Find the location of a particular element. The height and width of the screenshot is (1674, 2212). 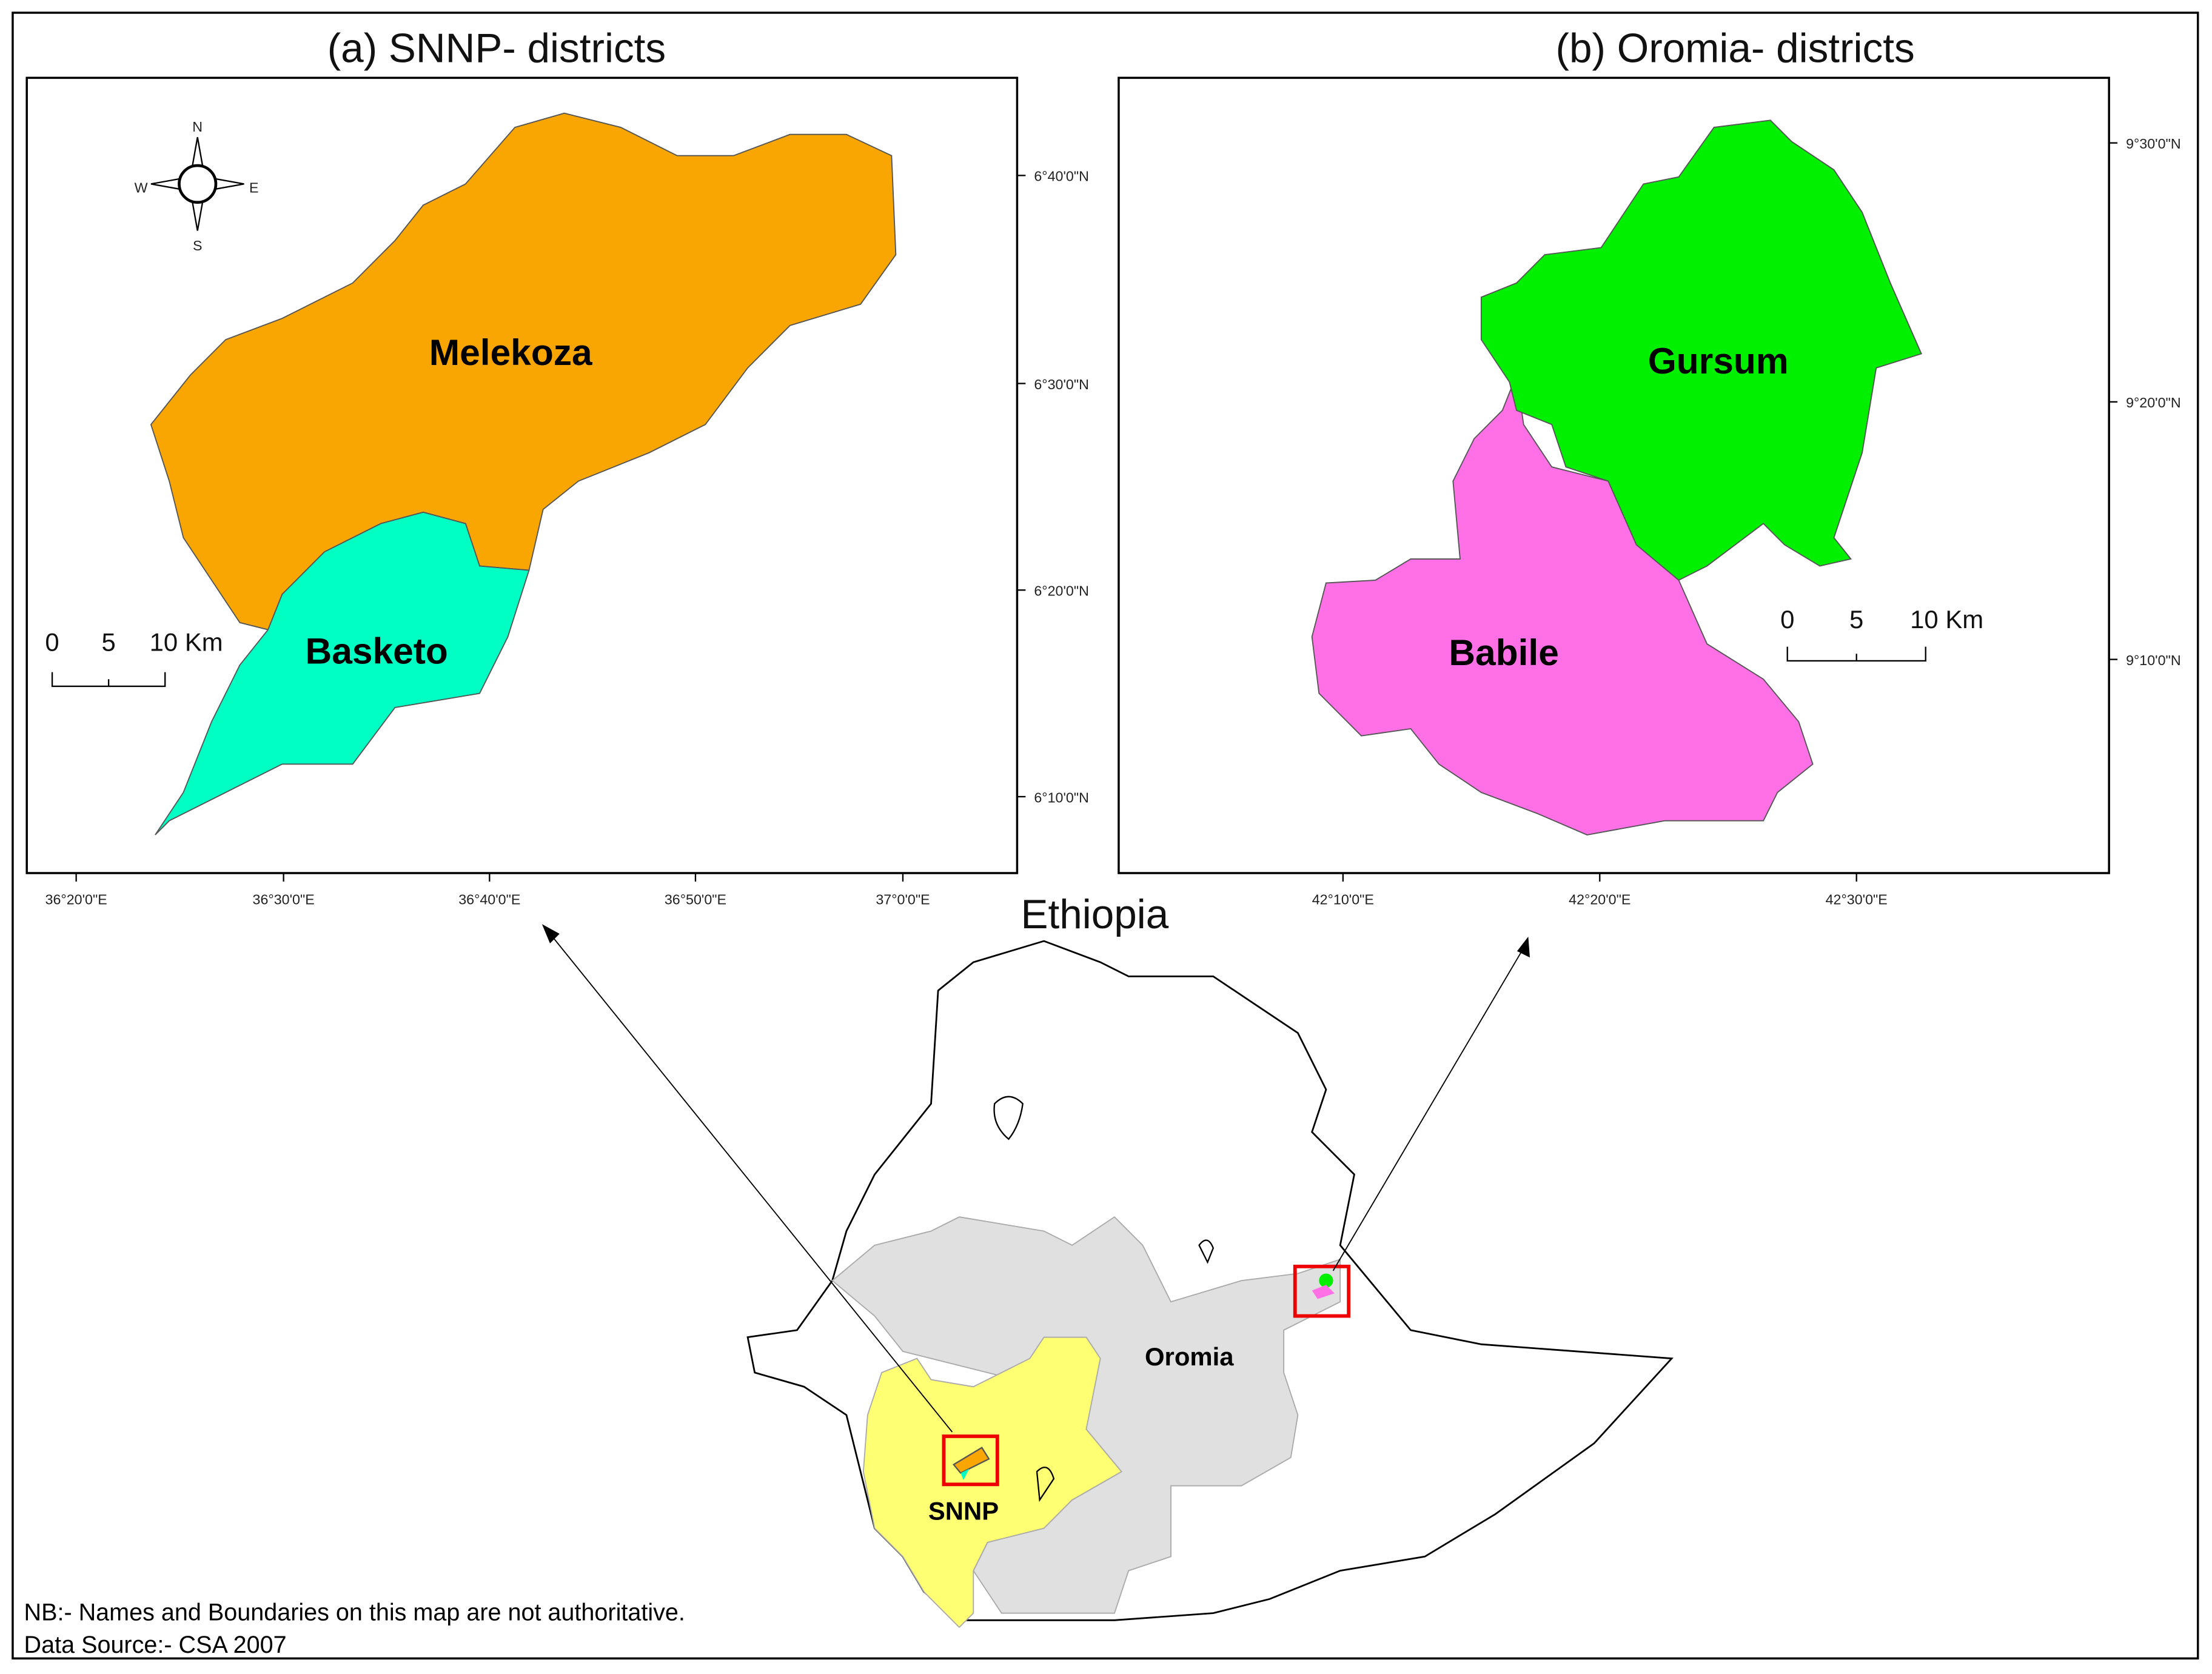

lon-label: 36°30'0"E is located at coordinates (284, 899).